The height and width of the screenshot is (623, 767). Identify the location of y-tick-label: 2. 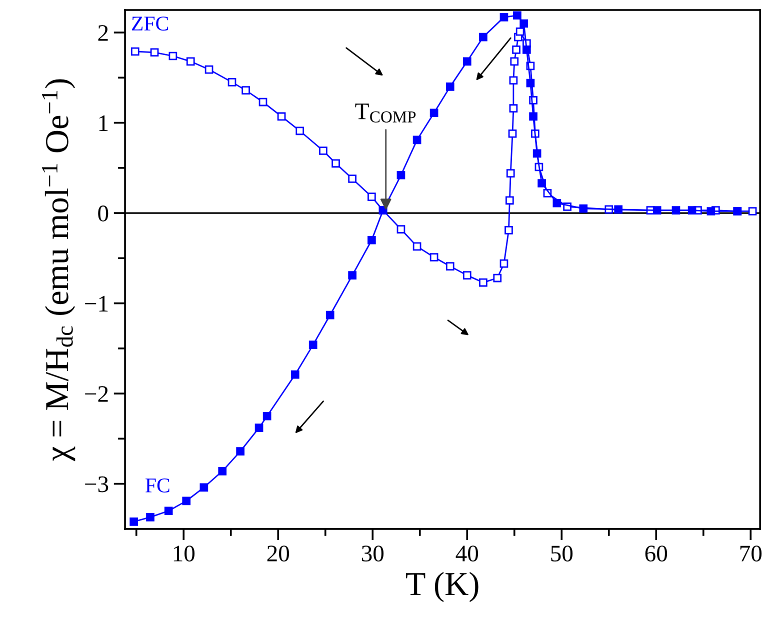
(103, 33).